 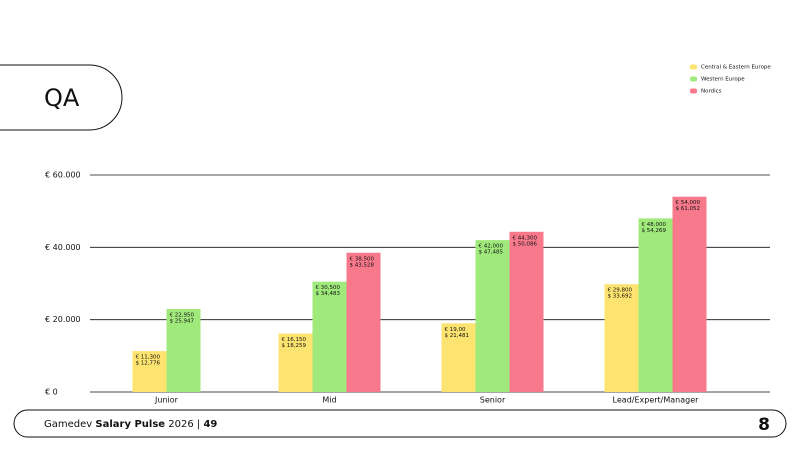 What do you see at coordinates (63, 319) in the screenshot?
I see `y-tick-label: € 20.000` at bounding box center [63, 319].